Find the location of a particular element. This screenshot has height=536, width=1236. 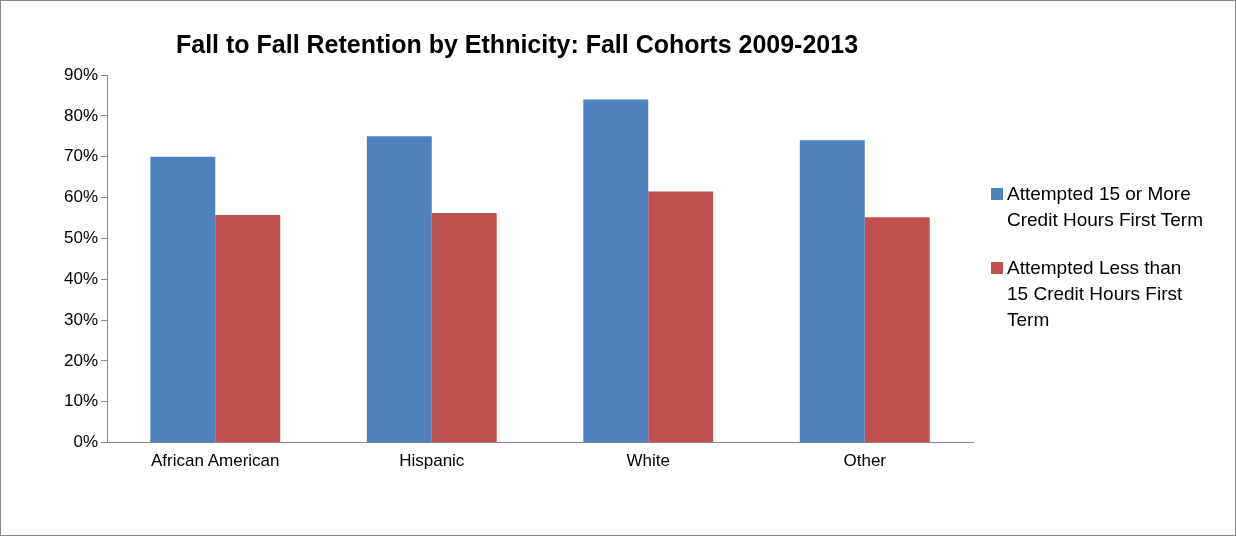

y-tick-label: 0% is located at coordinates (86, 442).